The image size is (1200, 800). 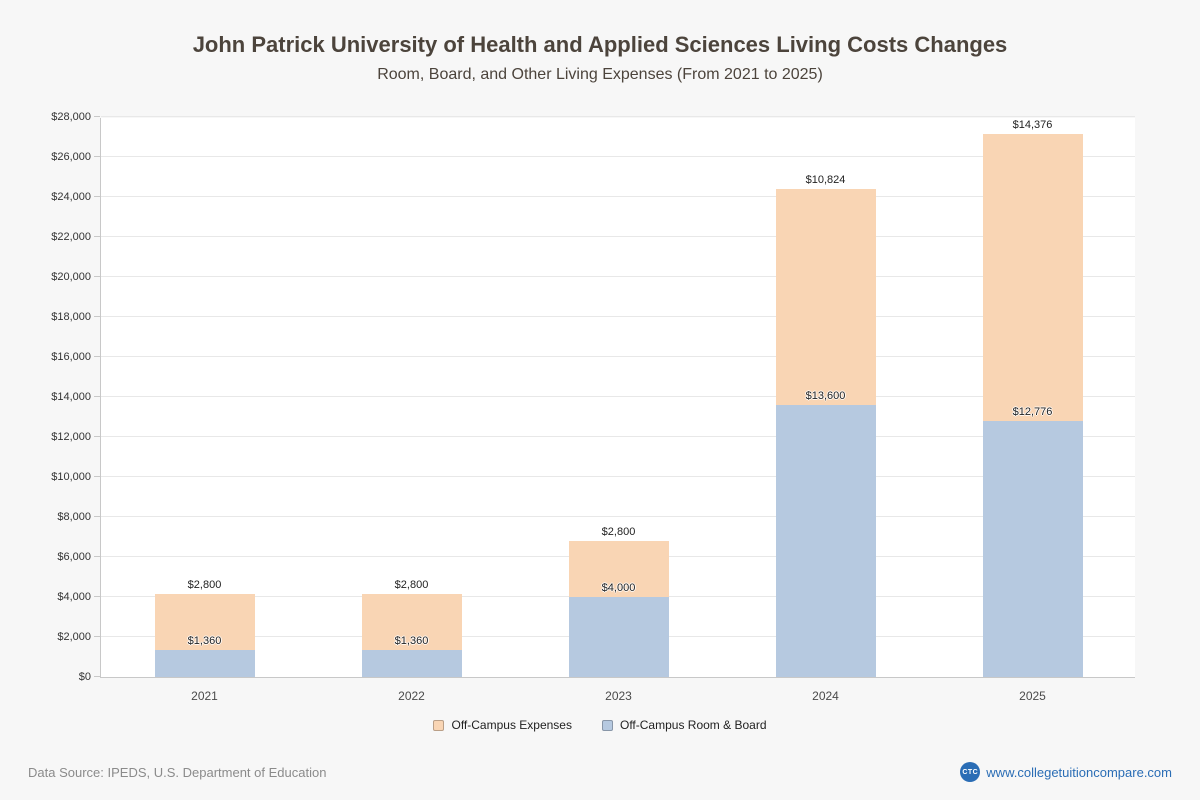 I want to click on y-axis-label: $28,000, so click(x=71, y=117).